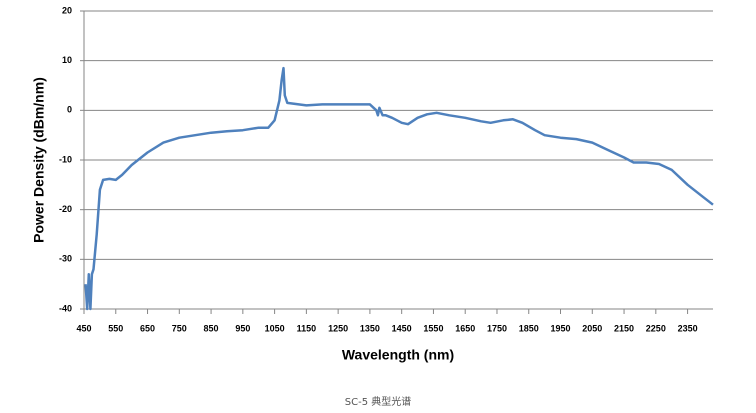 The height and width of the screenshot is (413, 756). I want to click on x-tick-label: 1850, so click(529, 328).